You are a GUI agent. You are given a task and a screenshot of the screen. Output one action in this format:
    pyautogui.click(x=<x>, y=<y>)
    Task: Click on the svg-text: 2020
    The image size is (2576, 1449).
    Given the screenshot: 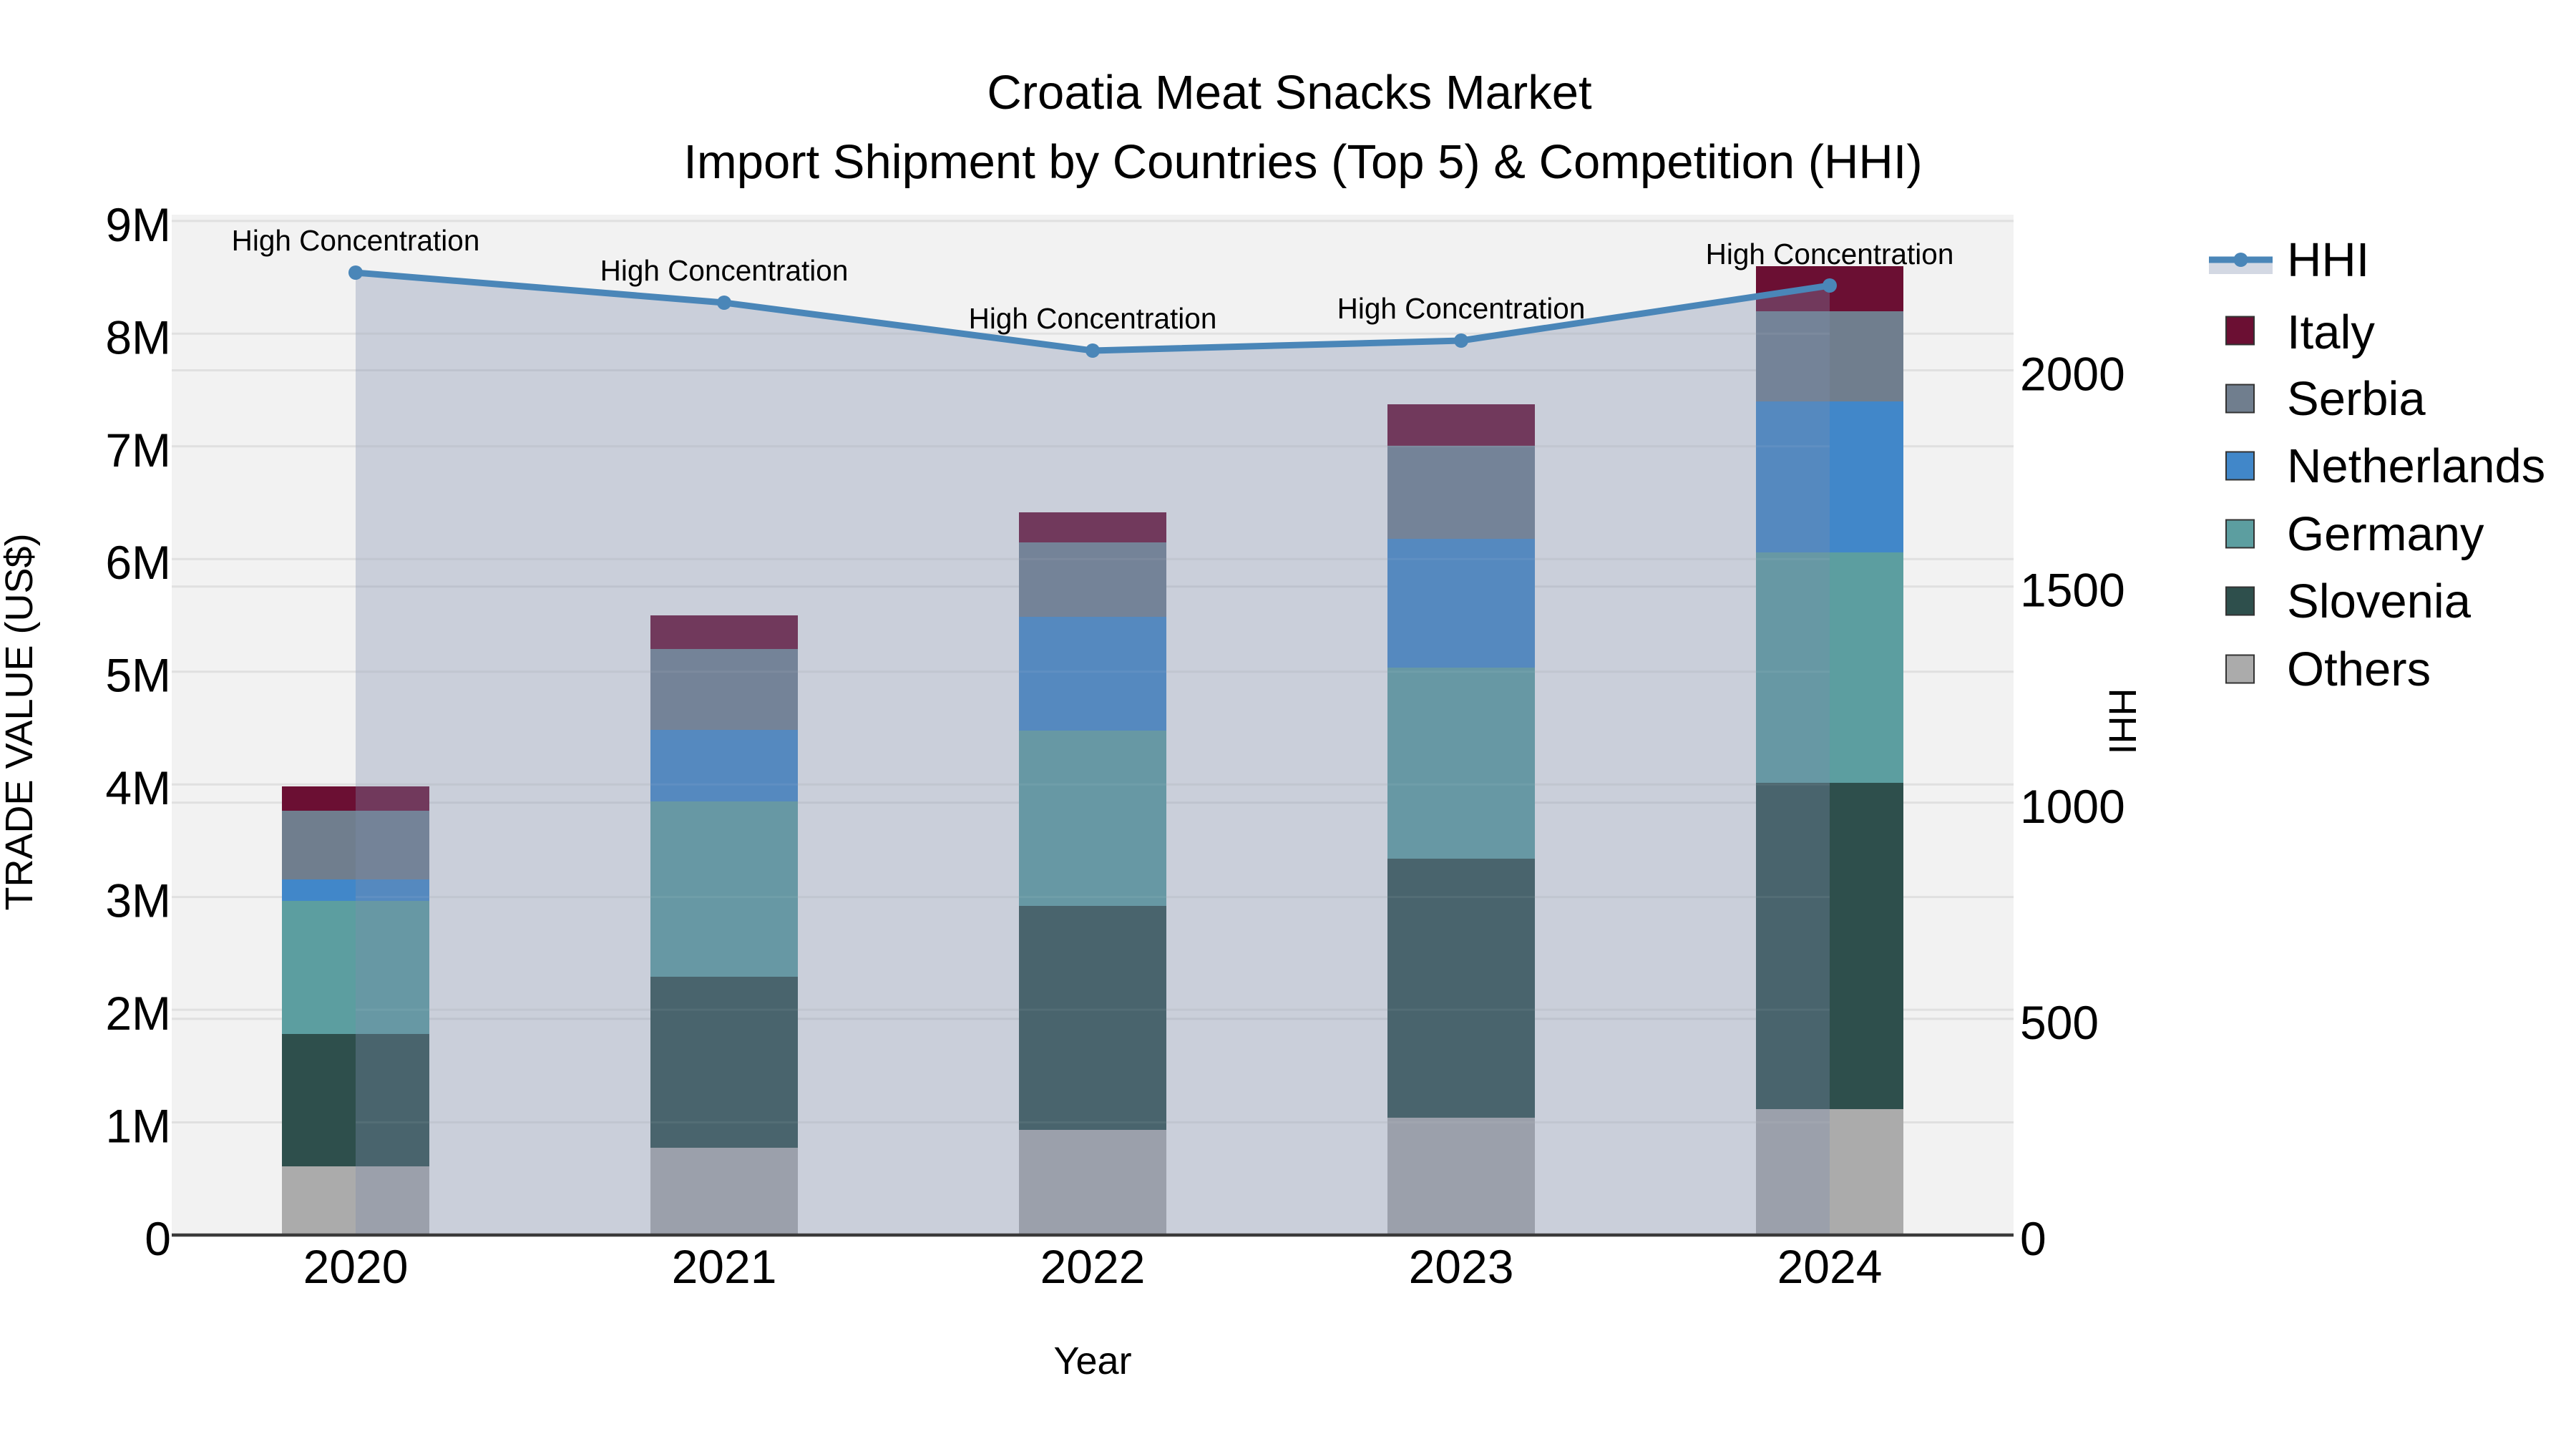 What is the action you would take?
    pyautogui.click(x=356, y=1266)
    